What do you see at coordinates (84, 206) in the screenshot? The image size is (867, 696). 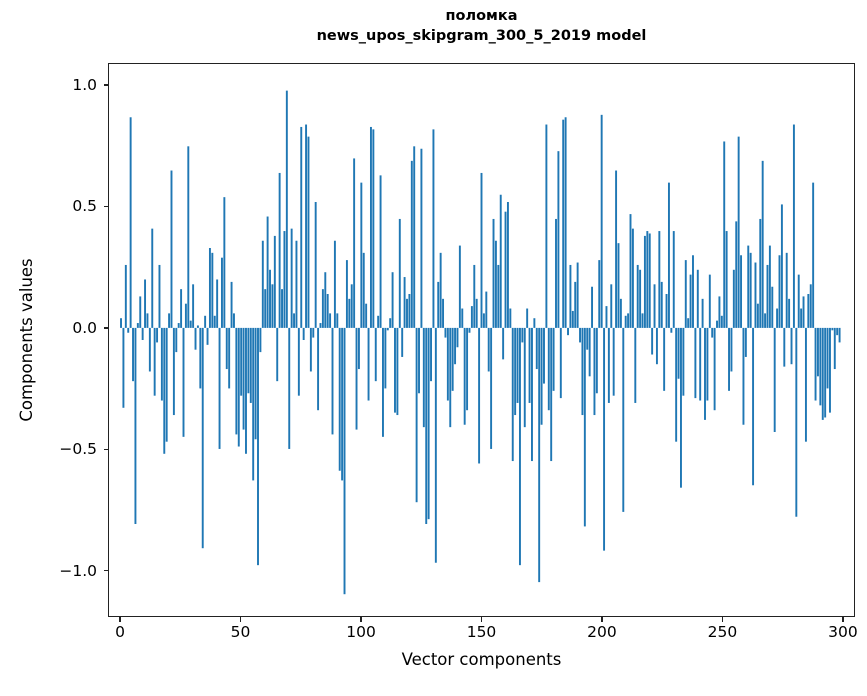 I see `y-tick-label: 0.5` at bounding box center [84, 206].